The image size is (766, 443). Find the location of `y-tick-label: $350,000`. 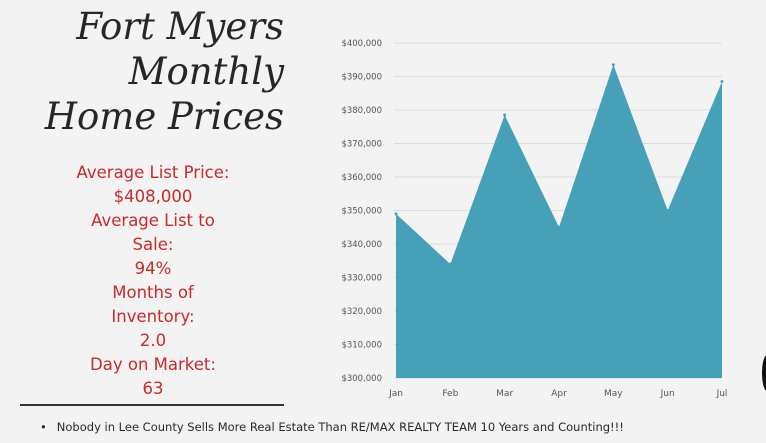

y-tick-label: $350,000 is located at coordinates (361, 212).